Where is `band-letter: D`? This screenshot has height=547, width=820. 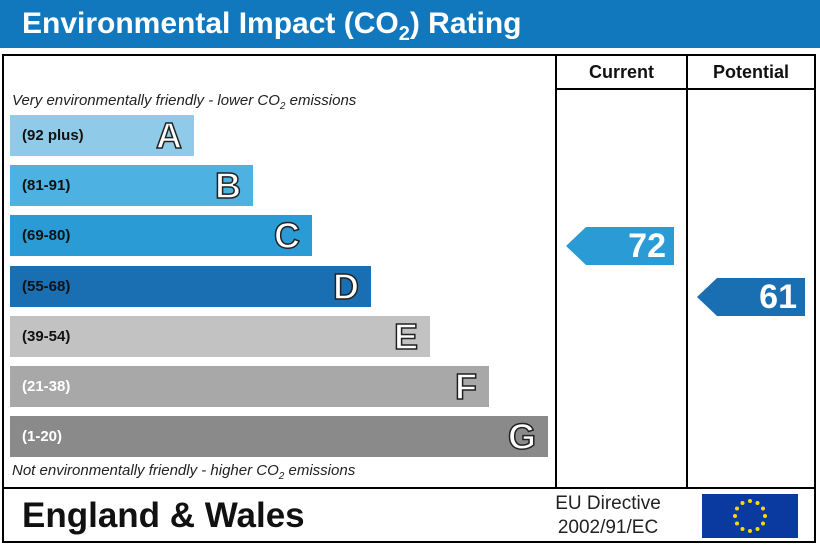
band-letter: D is located at coordinates (346, 286).